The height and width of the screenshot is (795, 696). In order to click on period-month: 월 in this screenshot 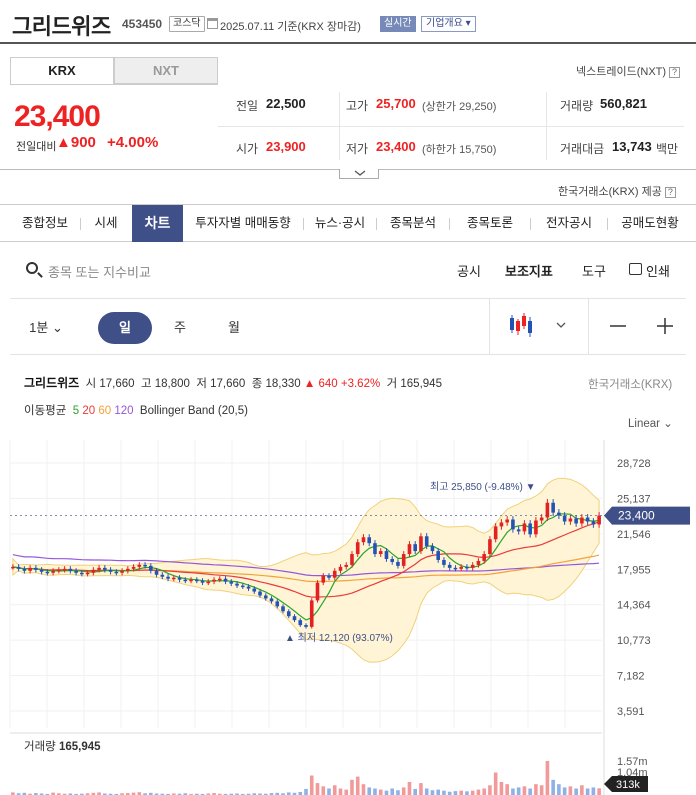, I will do `click(234, 327)`.